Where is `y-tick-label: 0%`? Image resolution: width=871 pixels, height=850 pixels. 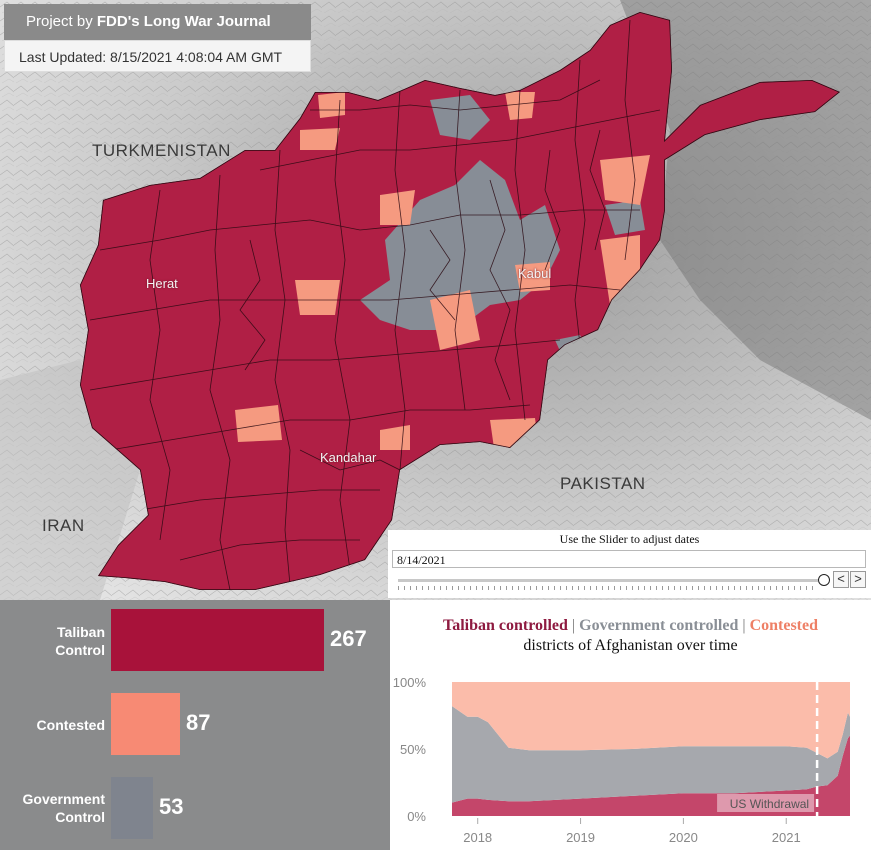
y-tick-label: 0% is located at coordinates (416, 816).